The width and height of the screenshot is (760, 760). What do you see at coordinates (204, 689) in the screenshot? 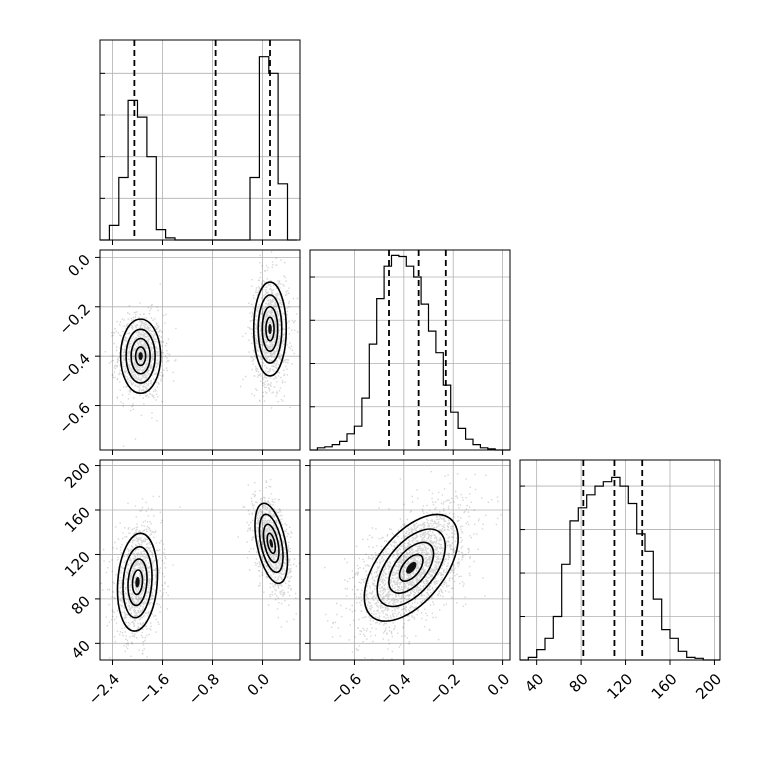
I see `x-tick-label: −0.8` at bounding box center [204, 689].